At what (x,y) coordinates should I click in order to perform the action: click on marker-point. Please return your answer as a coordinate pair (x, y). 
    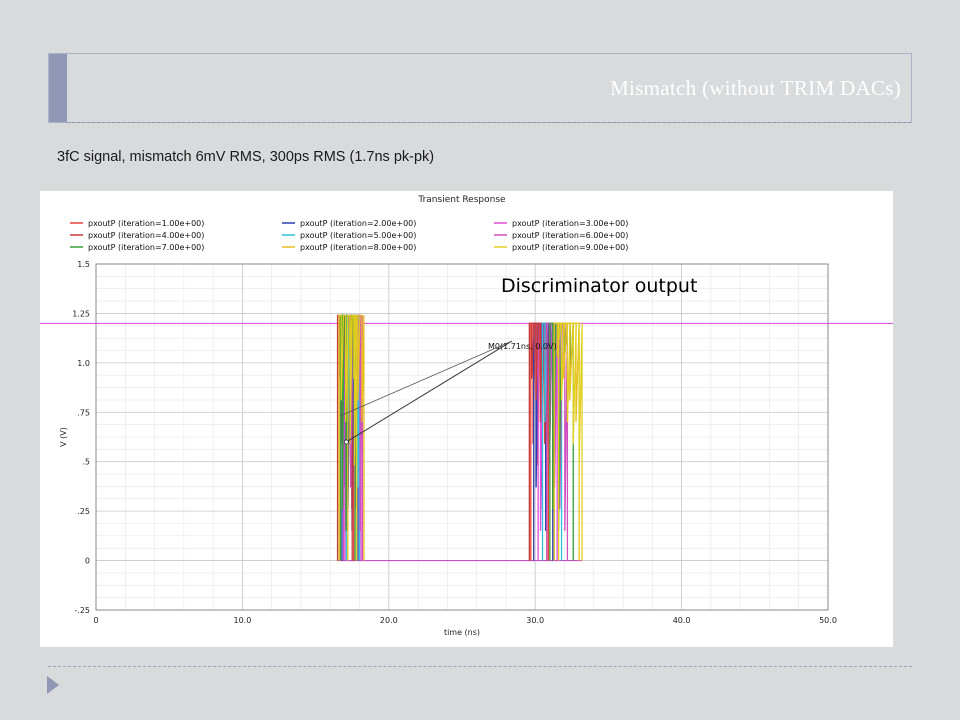
    Looking at the image, I should click on (346, 442).